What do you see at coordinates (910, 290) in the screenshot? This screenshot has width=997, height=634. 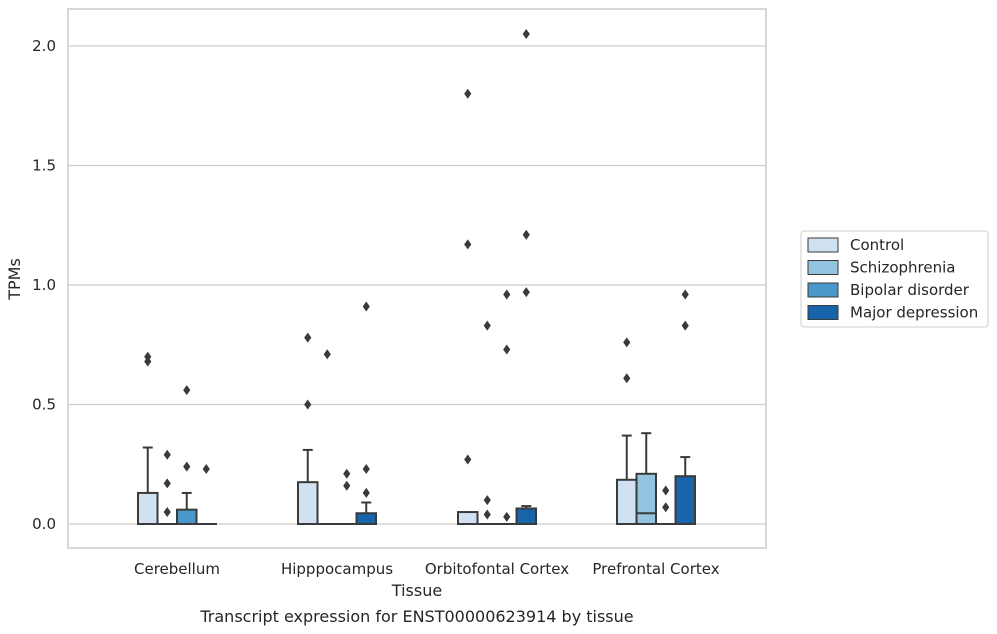 I see `legend-label: Bipolar disorder` at bounding box center [910, 290].